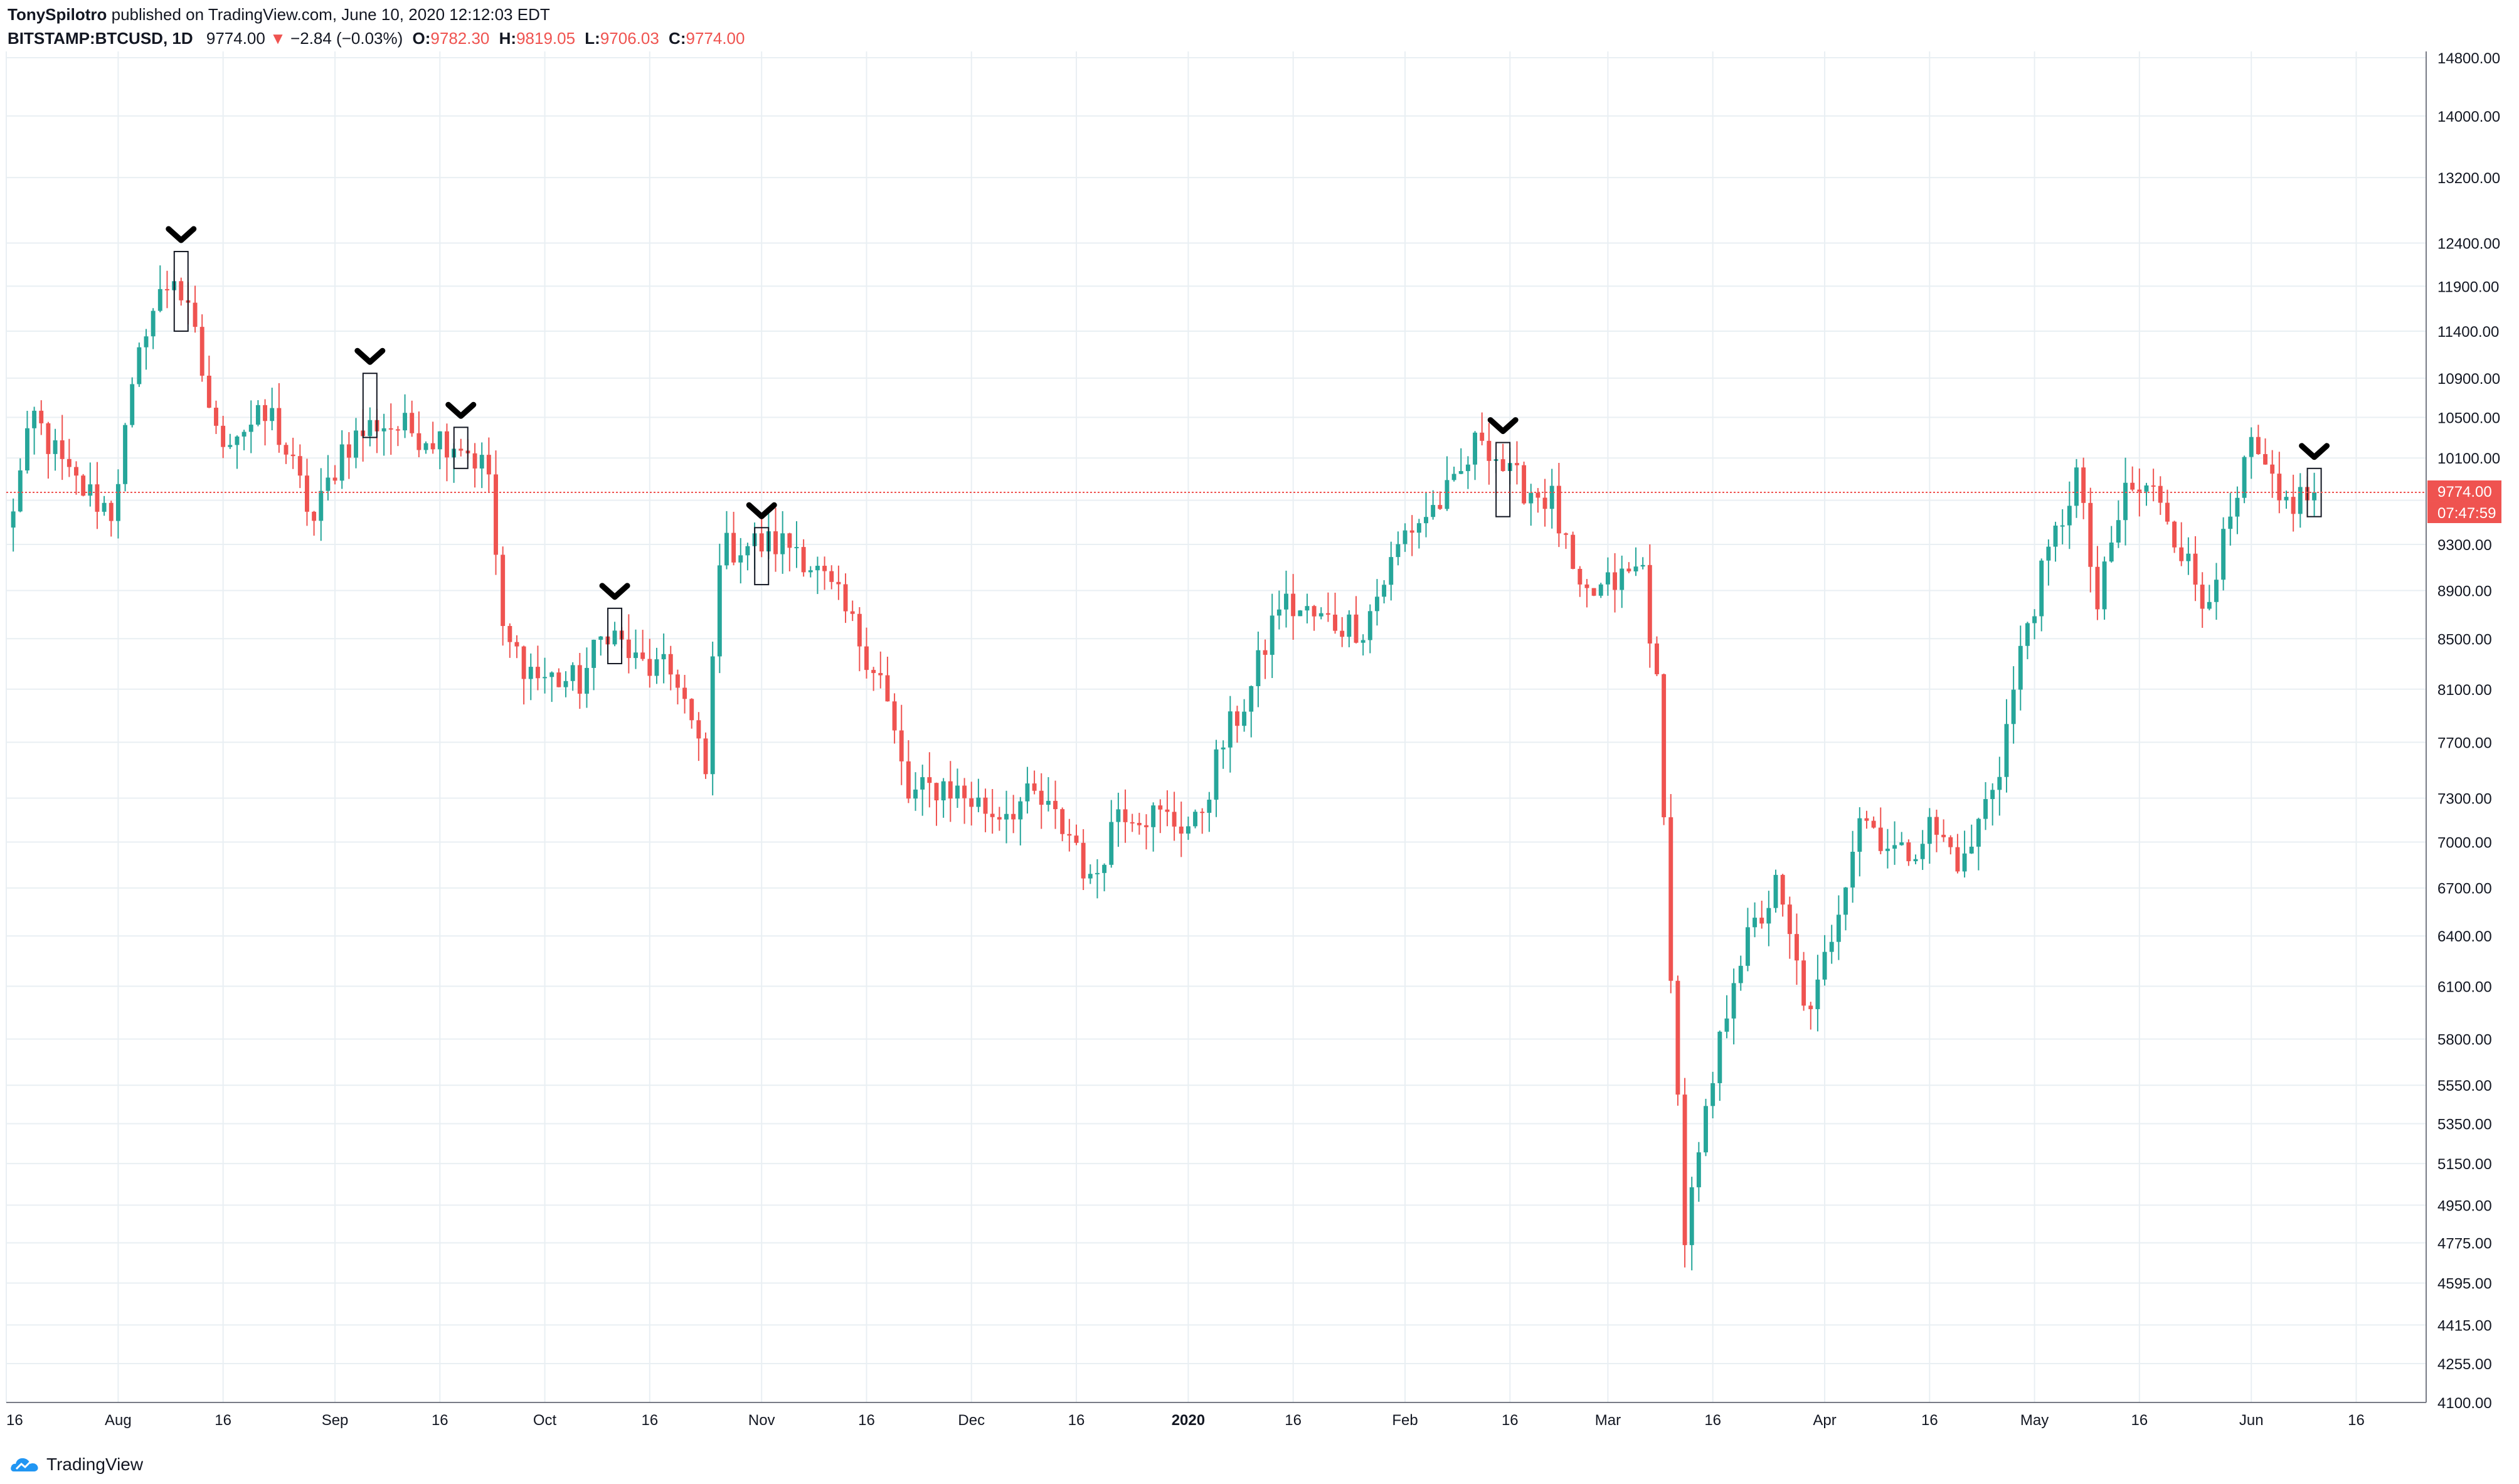 Image resolution: width=2519 pixels, height=1484 pixels. I want to click on x-tick-label: Aug, so click(119, 1420).